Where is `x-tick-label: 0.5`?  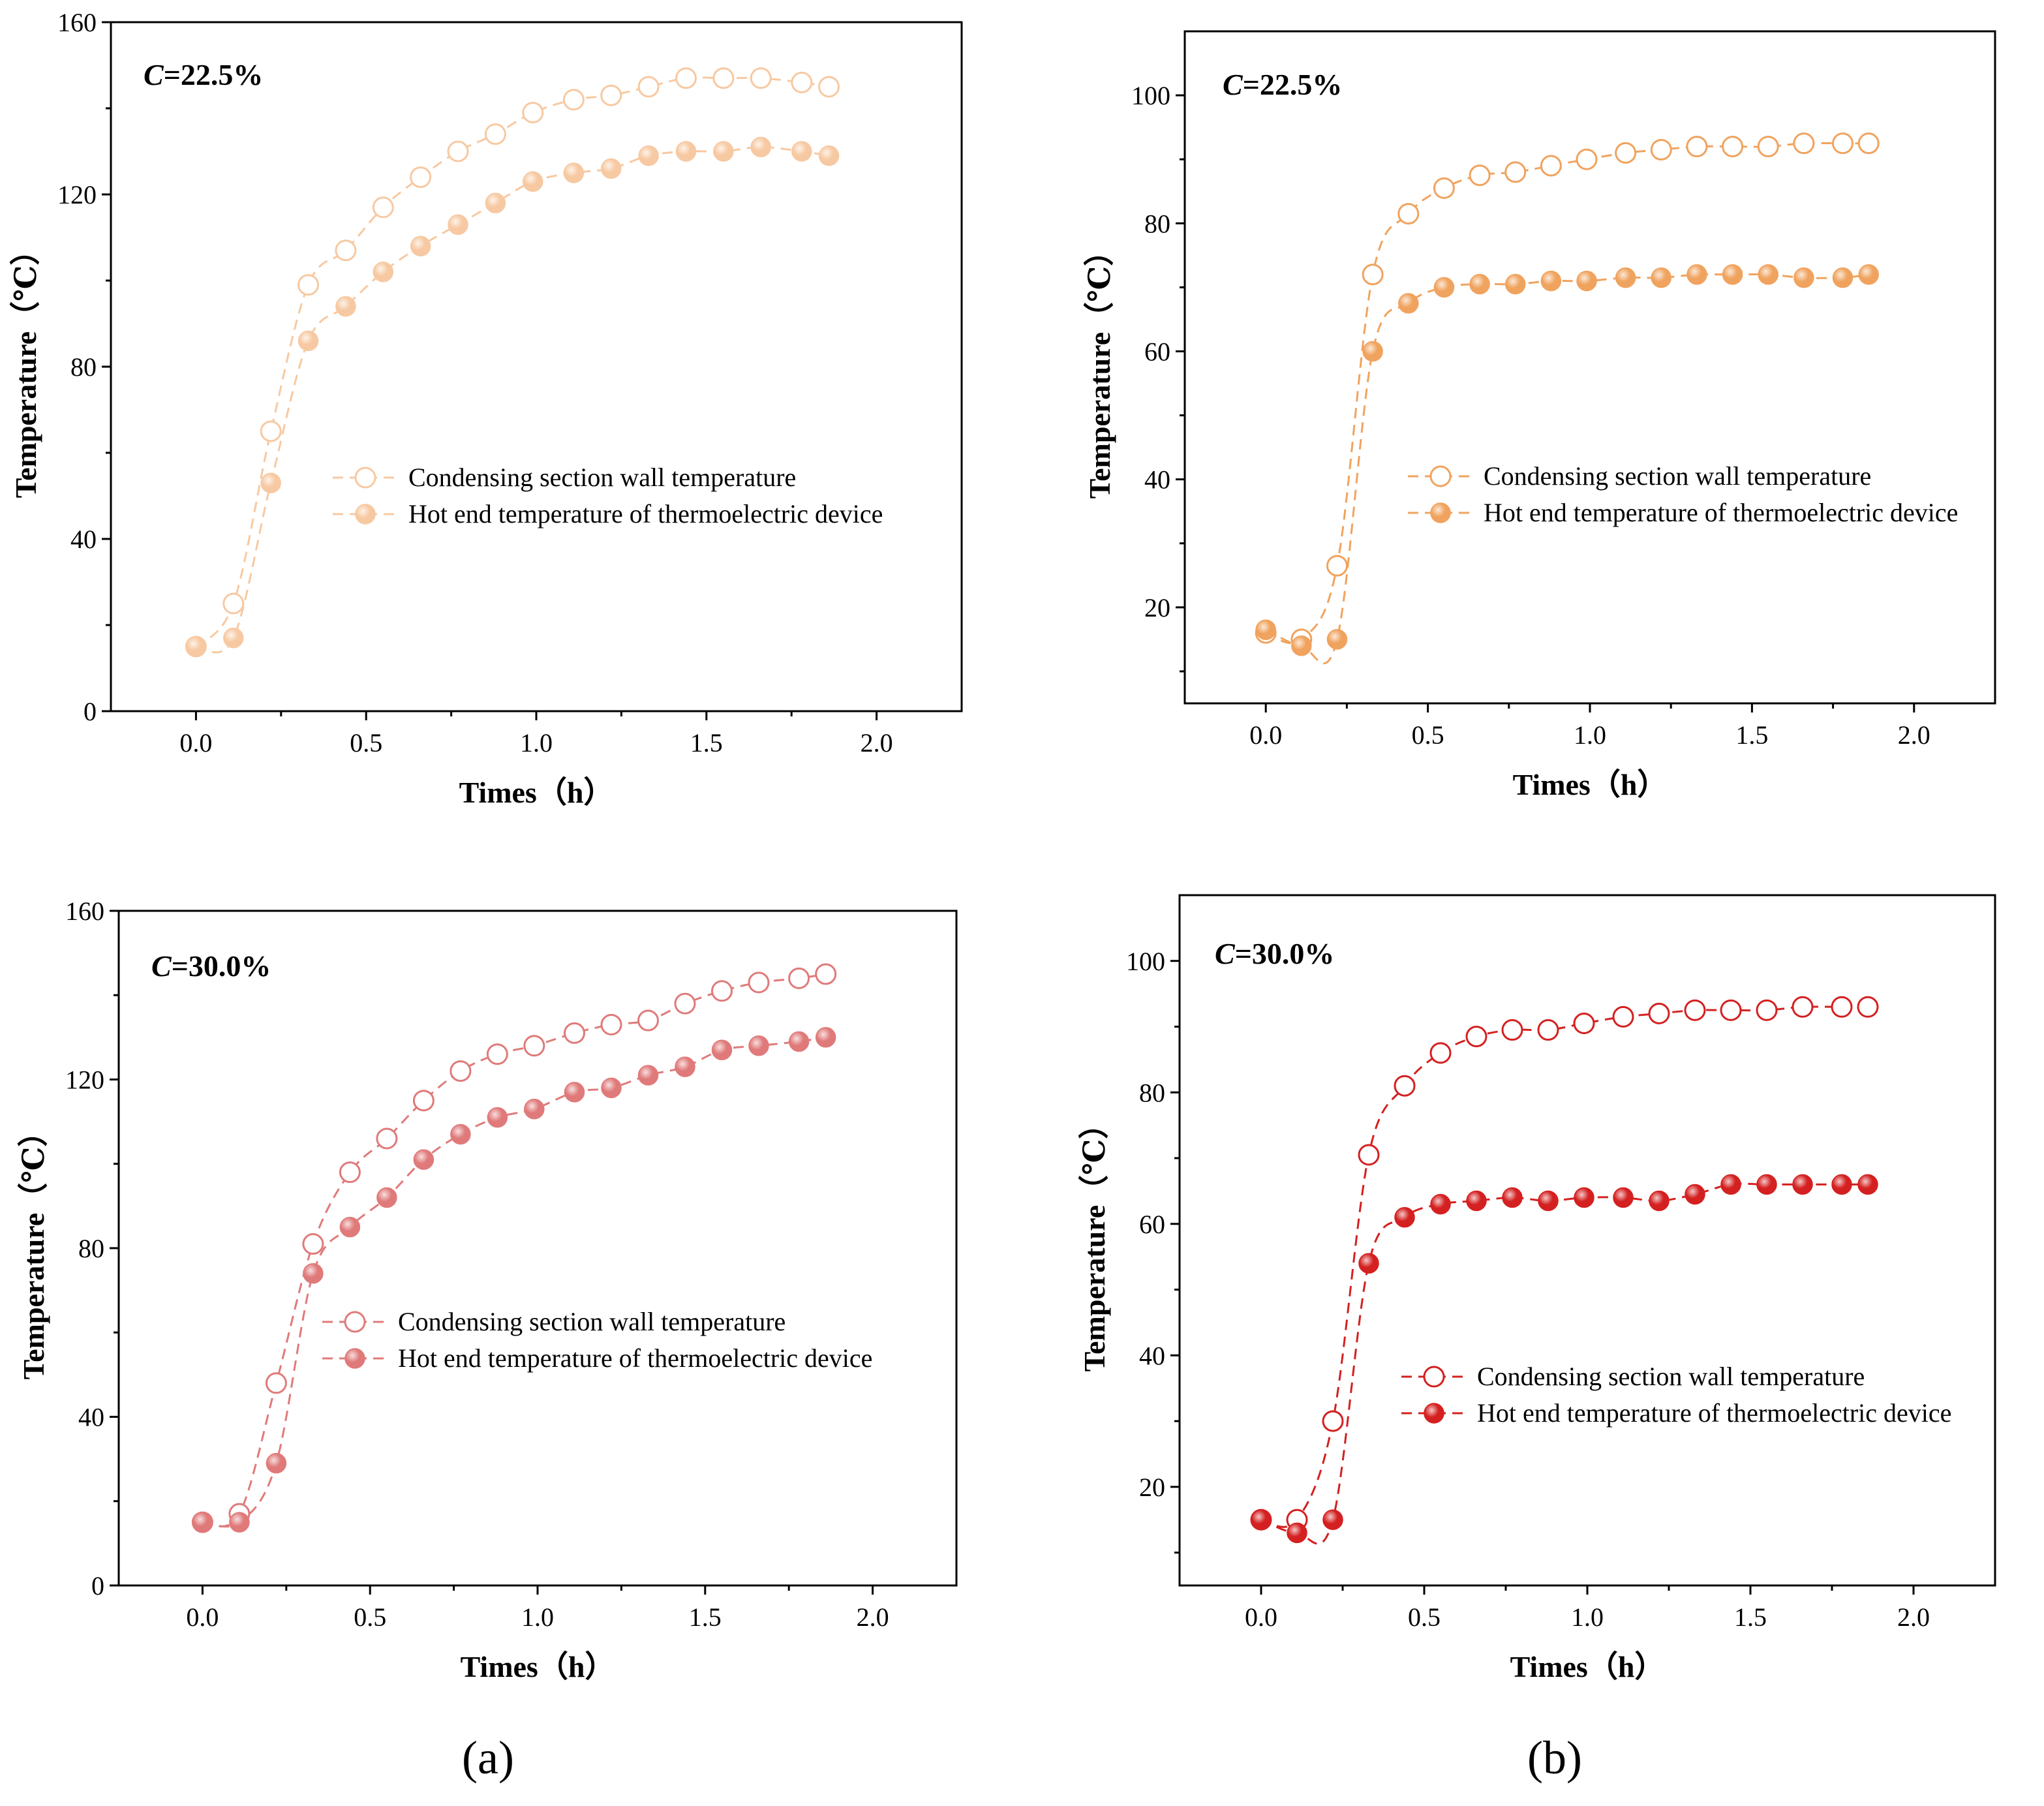 x-tick-label: 0.5 is located at coordinates (1424, 1617).